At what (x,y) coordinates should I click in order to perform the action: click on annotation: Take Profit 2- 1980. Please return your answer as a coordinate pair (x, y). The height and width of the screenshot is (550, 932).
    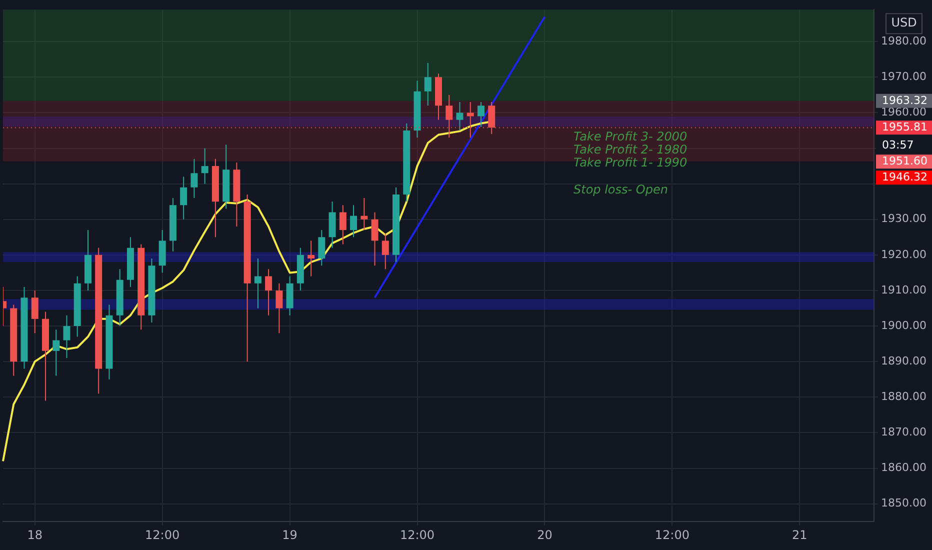
    Looking at the image, I should click on (631, 149).